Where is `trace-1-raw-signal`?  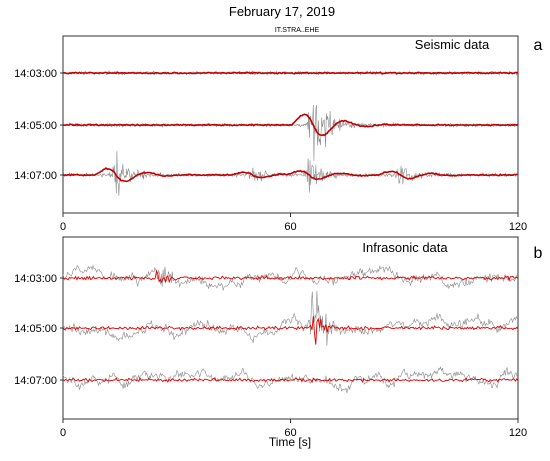
trace-1-raw-signal is located at coordinates (290, 318).